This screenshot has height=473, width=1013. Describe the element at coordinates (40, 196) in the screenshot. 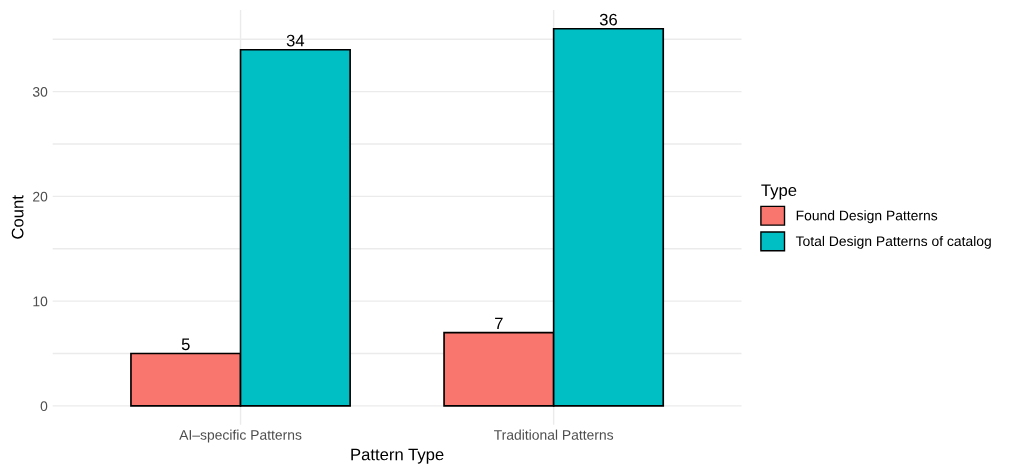

I see `y-tick-label: 20` at that location.